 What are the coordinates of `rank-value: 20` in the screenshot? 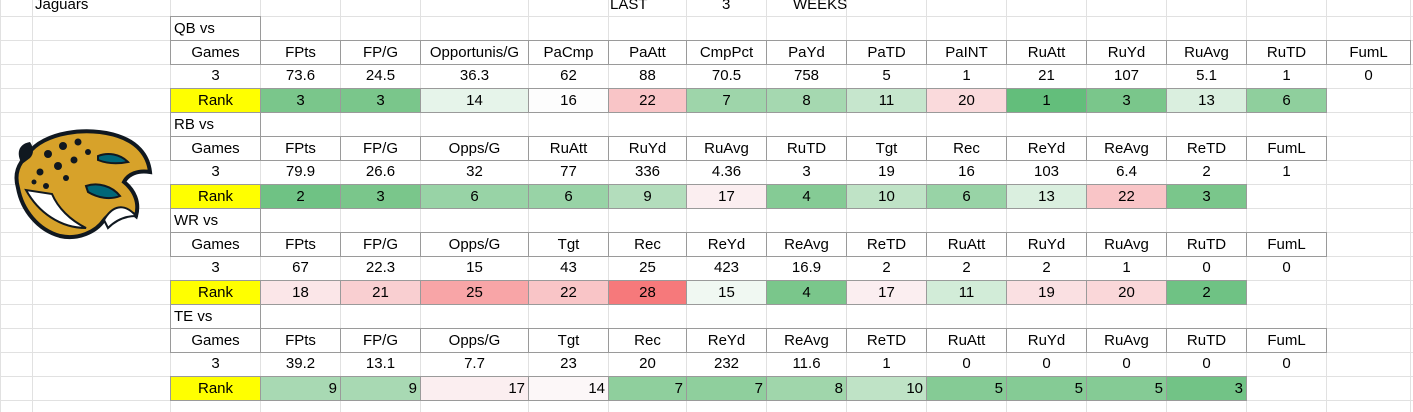 It's located at (966, 100).